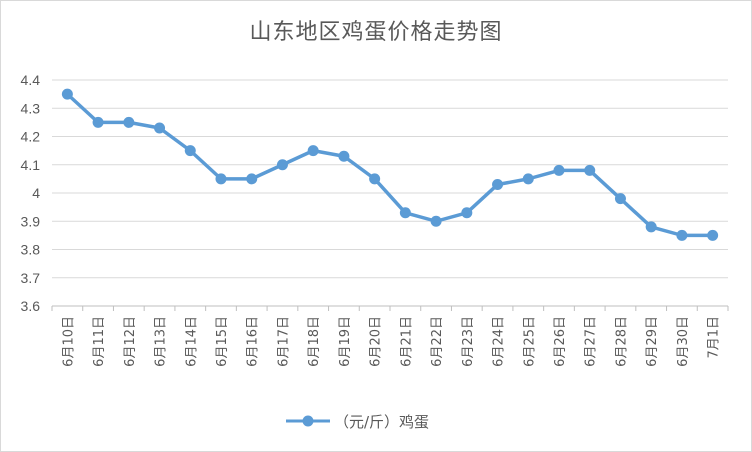  What do you see at coordinates (68, 341) in the screenshot?
I see `x-tick-label: 6月10日` at bounding box center [68, 341].